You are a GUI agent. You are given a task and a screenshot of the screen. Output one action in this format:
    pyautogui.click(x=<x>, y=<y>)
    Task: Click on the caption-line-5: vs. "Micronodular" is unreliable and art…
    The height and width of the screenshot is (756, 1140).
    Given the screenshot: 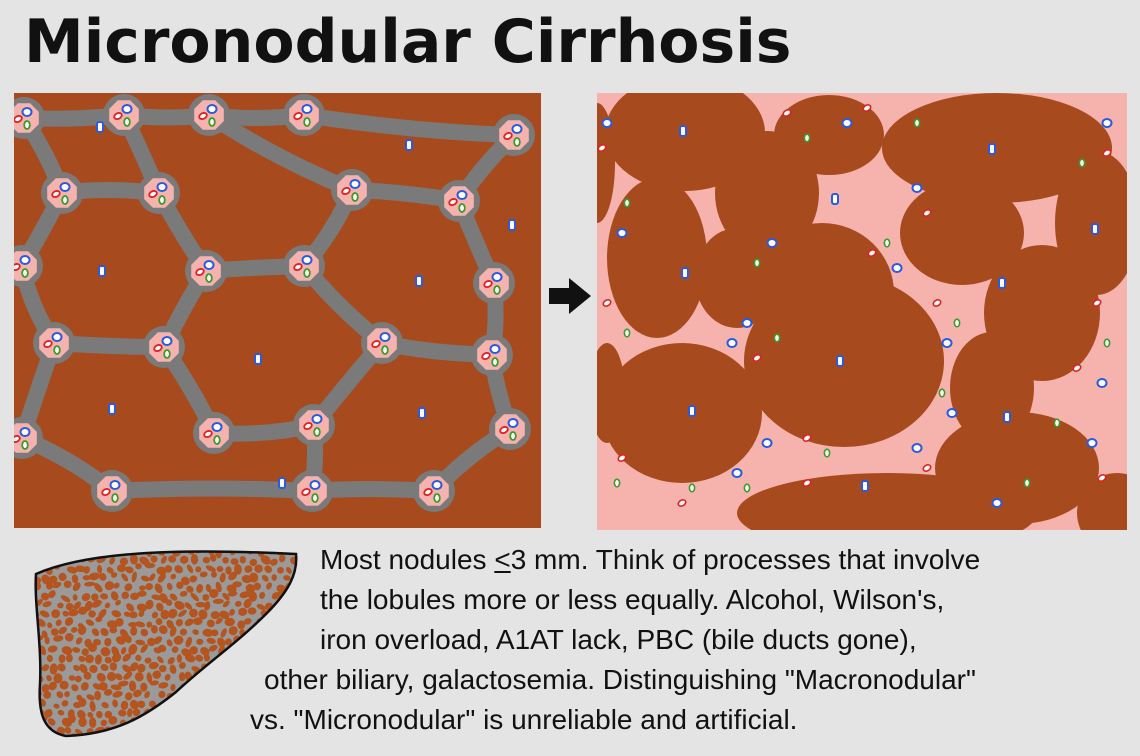 What is the action you would take?
    pyautogui.click(x=524, y=719)
    